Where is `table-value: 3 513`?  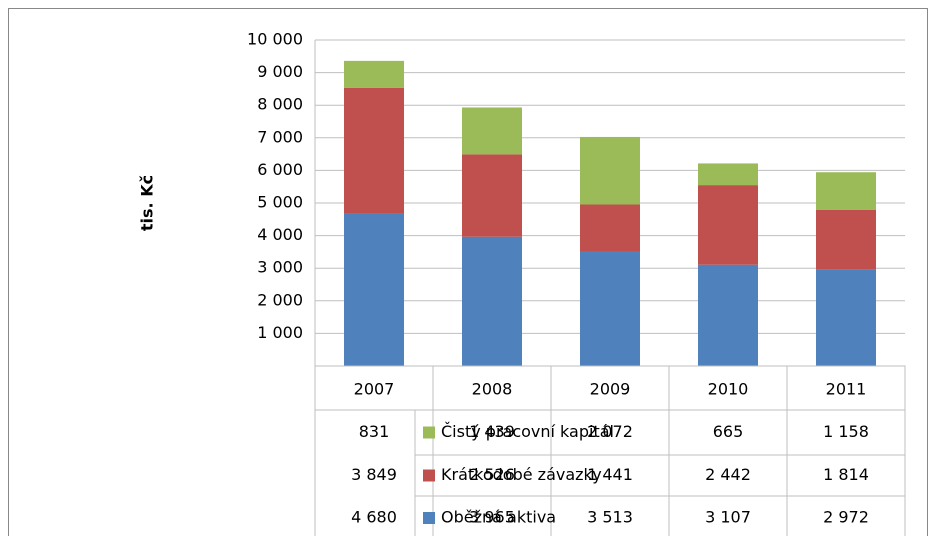 table-value: 3 513 is located at coordinates (610, 517).